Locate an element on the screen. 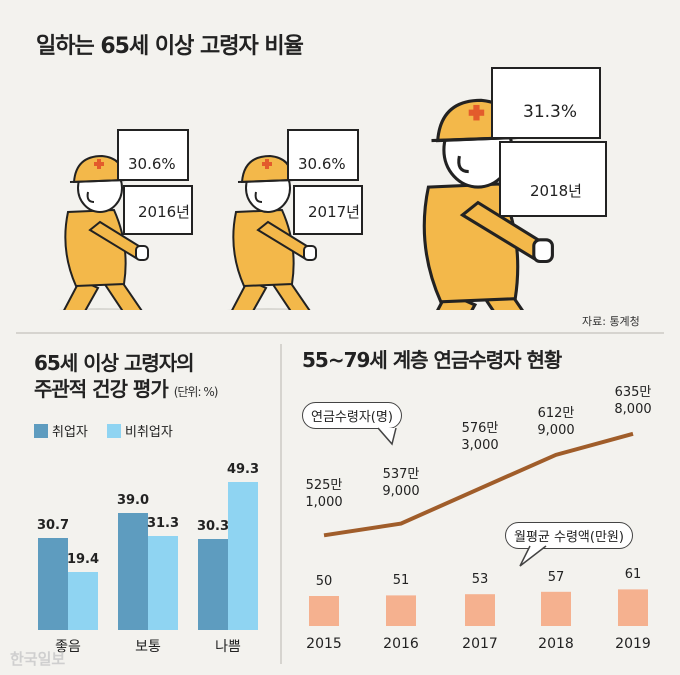 This screenshot has height=675, width=680. box-2018-bottom is located at coordinates (553, 179).